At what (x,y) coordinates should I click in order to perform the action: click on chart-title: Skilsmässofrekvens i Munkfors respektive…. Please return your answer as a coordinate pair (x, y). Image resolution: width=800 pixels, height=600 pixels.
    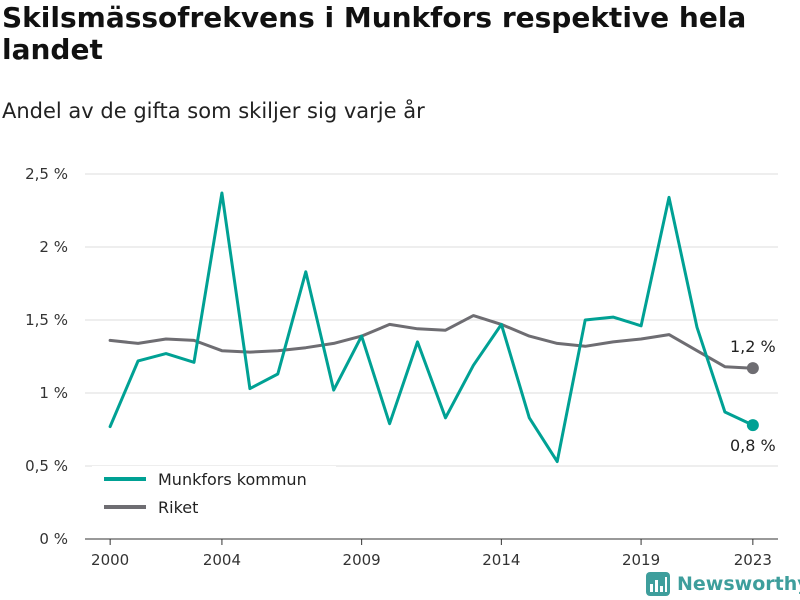
    Looking at the image, I should click on (374, 33).